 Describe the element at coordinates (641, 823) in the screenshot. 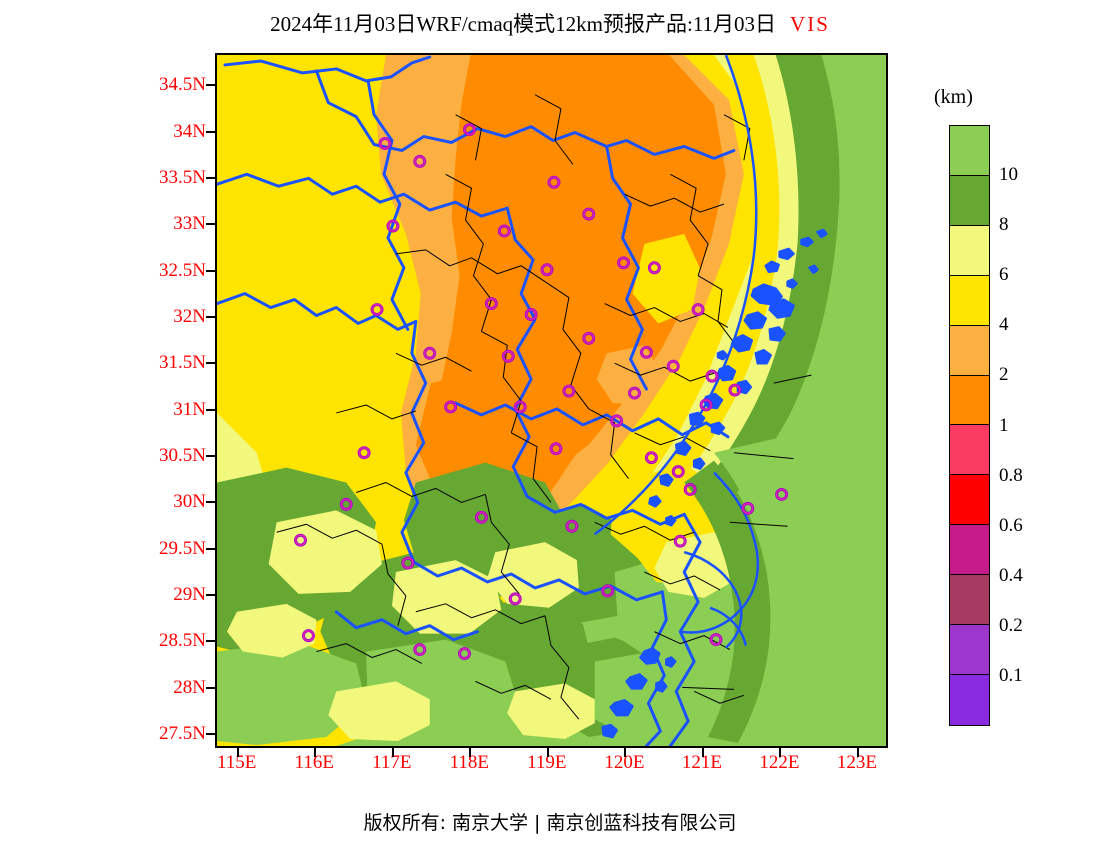

I see `footer-company: 南京创蓝科技有限公司` at that location.